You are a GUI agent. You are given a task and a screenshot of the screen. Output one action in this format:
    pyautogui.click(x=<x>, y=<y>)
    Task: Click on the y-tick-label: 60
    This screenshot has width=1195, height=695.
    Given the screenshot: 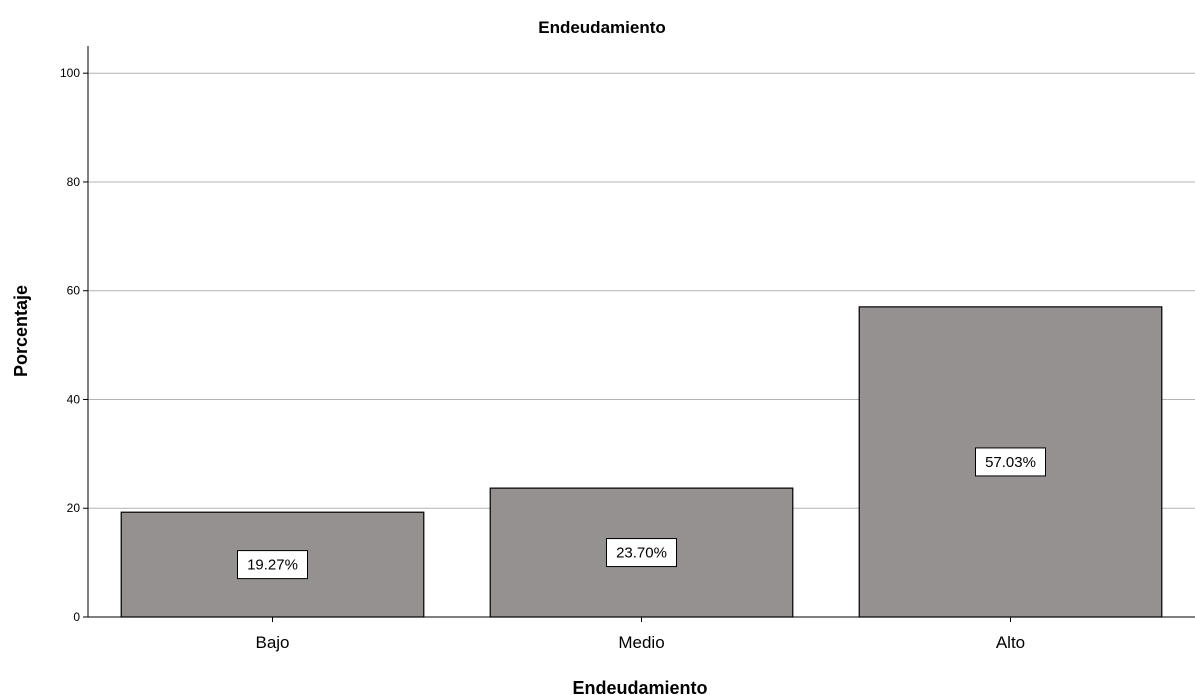 What is the action you would take?
    pyautogui.click(x=74, y=291)
    